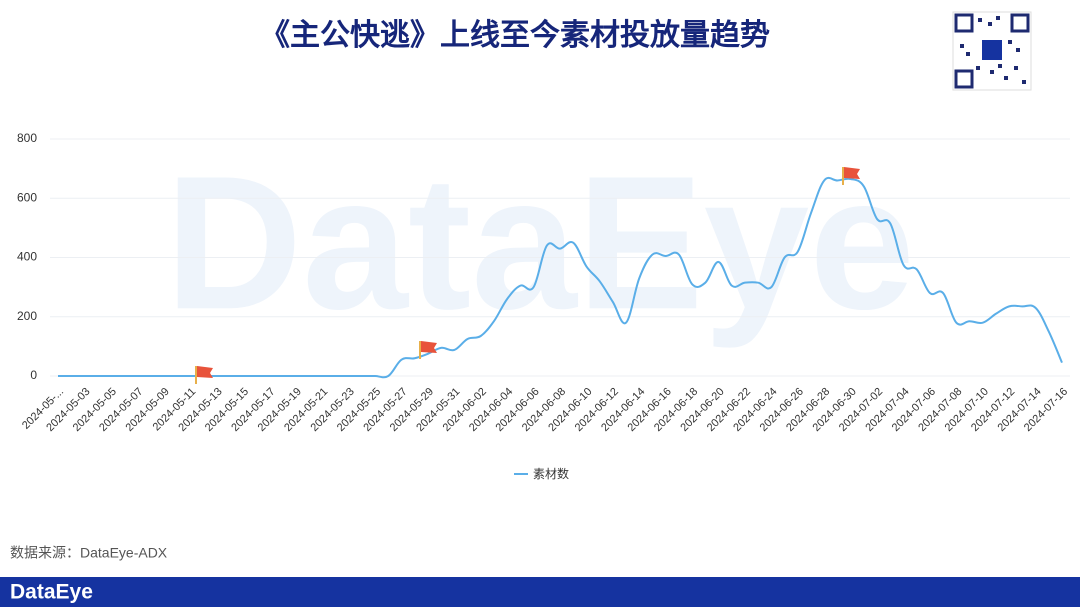 This screenshot has height=612, width=1080. I want to click on y-tick-label: 400, so click(27, 257).